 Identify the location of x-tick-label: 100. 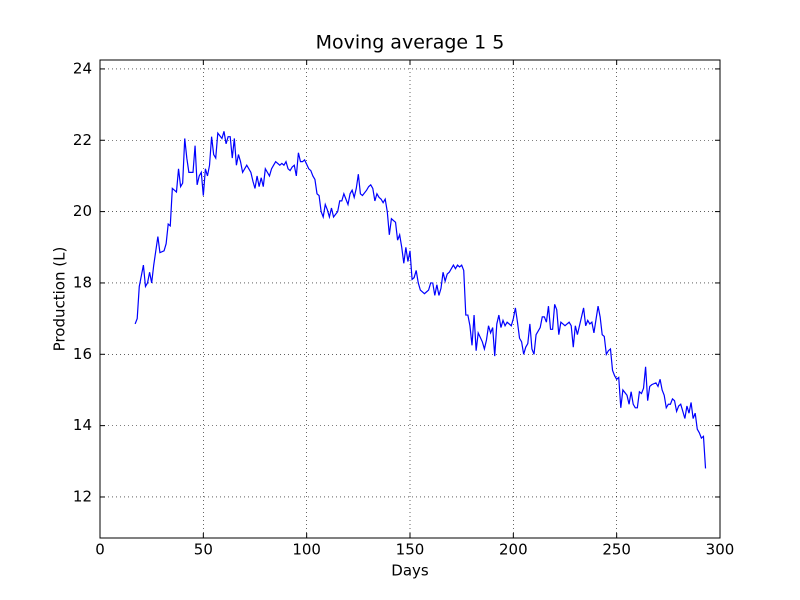
(306, 550).